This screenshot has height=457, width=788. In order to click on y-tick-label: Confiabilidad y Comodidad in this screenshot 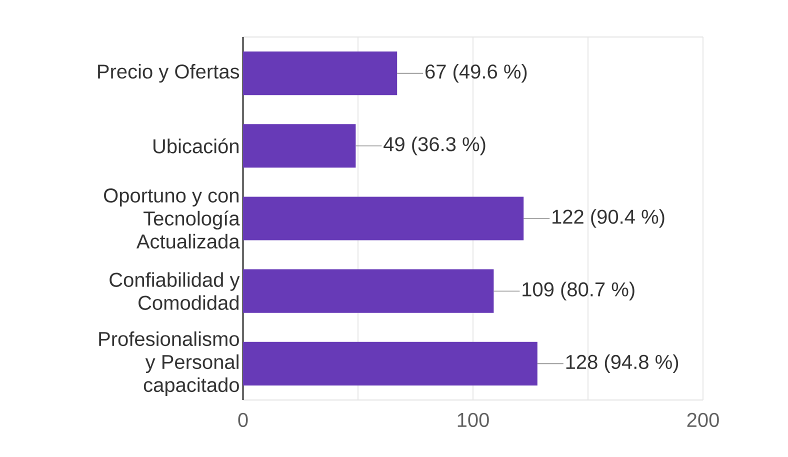, I will do `click(175, 291)`.